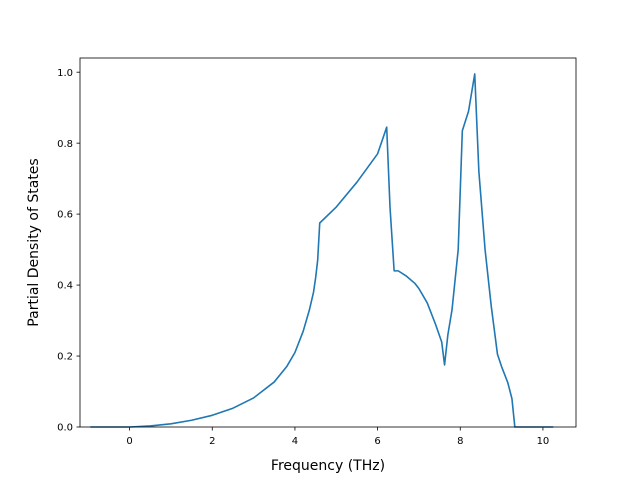 This screenshot has width=640, height=480. I want to click on x-axis-title: Frequency (THz), so click(328, 466).